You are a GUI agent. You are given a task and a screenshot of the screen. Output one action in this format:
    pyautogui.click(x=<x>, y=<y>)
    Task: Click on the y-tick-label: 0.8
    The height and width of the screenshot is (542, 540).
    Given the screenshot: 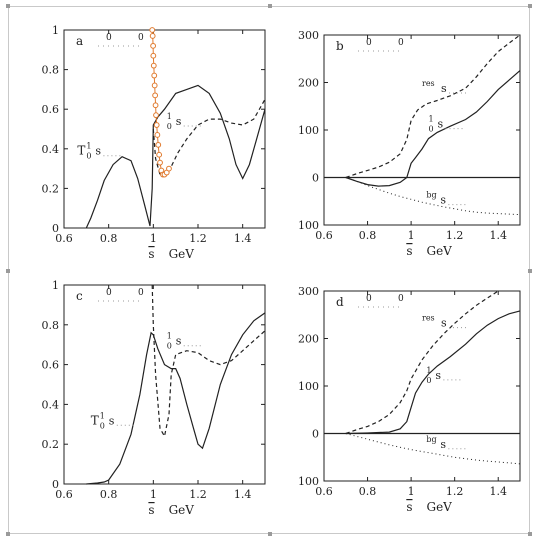 What is the action you would take?
    pyautogui.click(x=51, y=70)
    